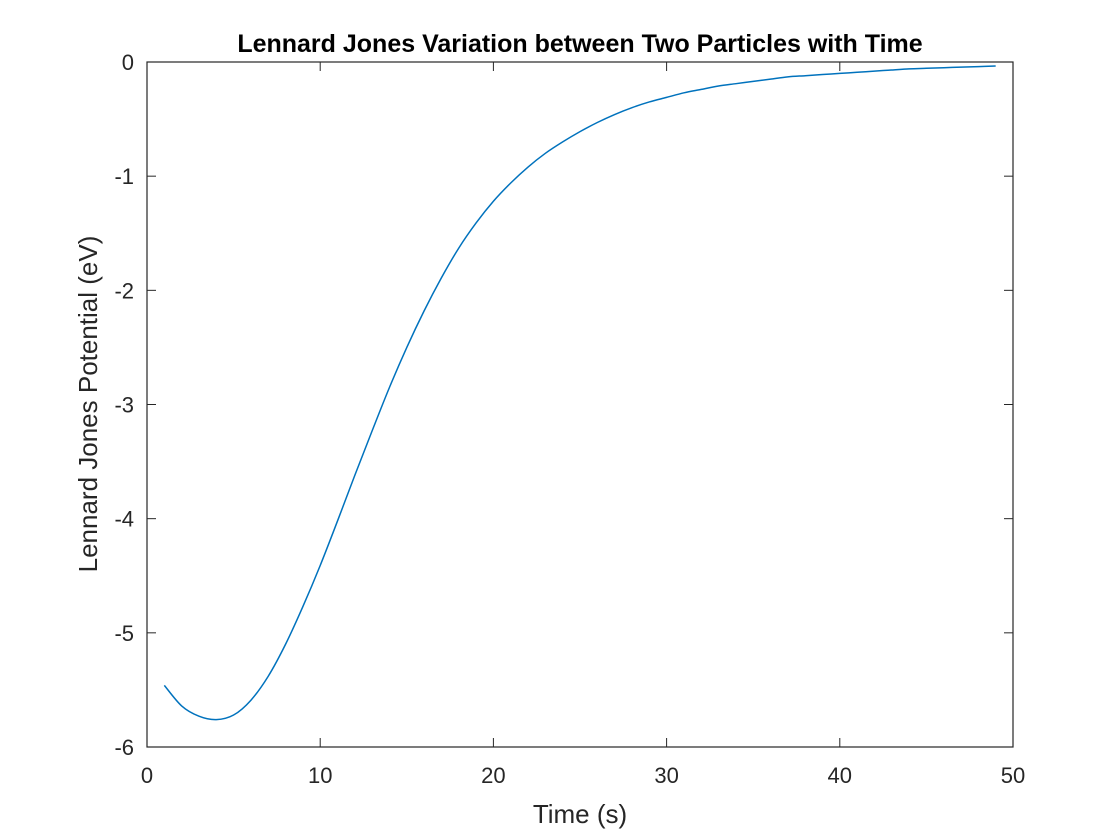  I want to click on y-tick-label: 0, so click(128, 62).